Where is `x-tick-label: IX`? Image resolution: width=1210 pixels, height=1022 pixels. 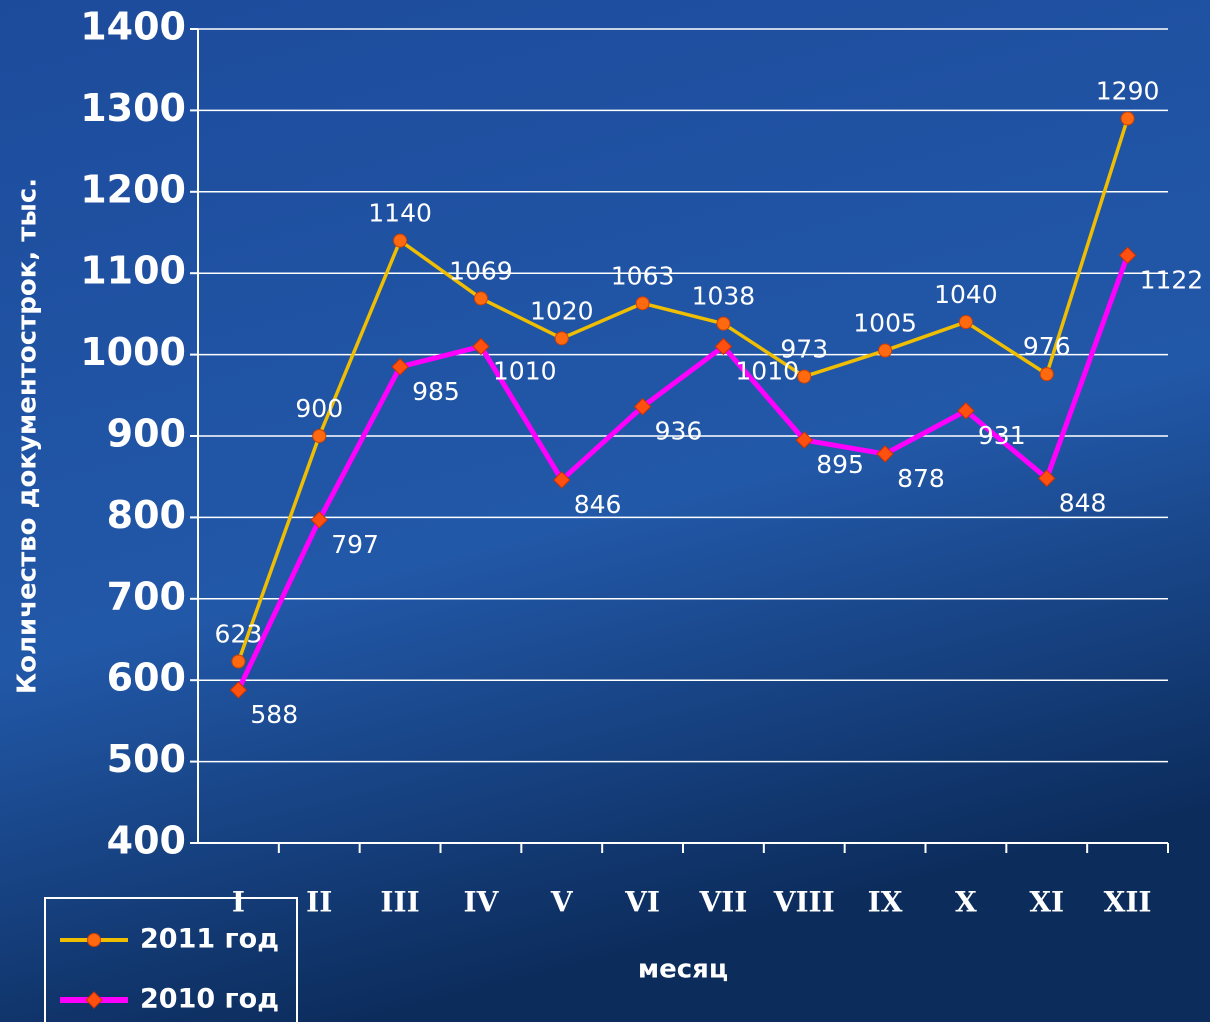 x-tick-label: IX is located at coordinates (885, 902).